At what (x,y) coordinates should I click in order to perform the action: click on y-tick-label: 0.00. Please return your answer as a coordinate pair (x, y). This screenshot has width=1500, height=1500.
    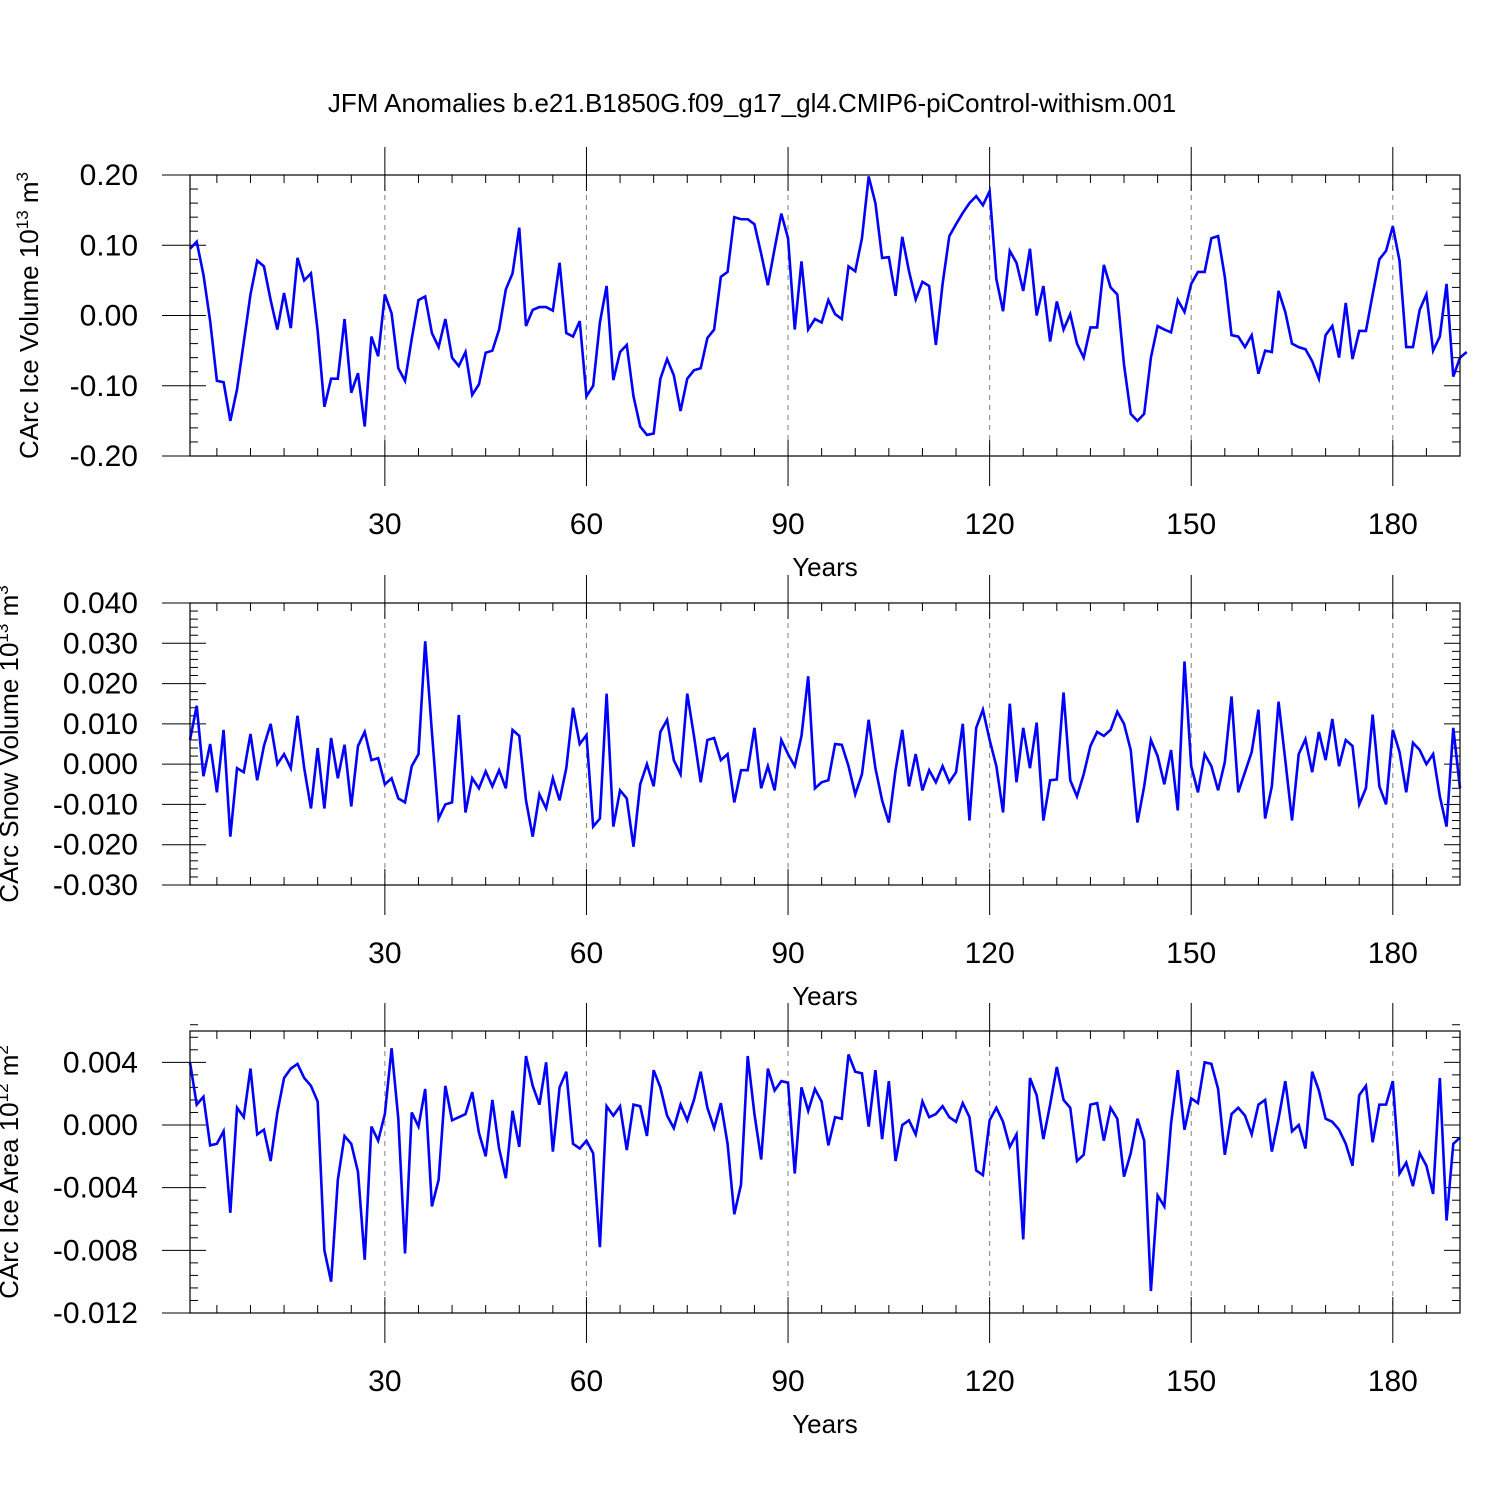
    Looking at the image, I should click on (109, 316).